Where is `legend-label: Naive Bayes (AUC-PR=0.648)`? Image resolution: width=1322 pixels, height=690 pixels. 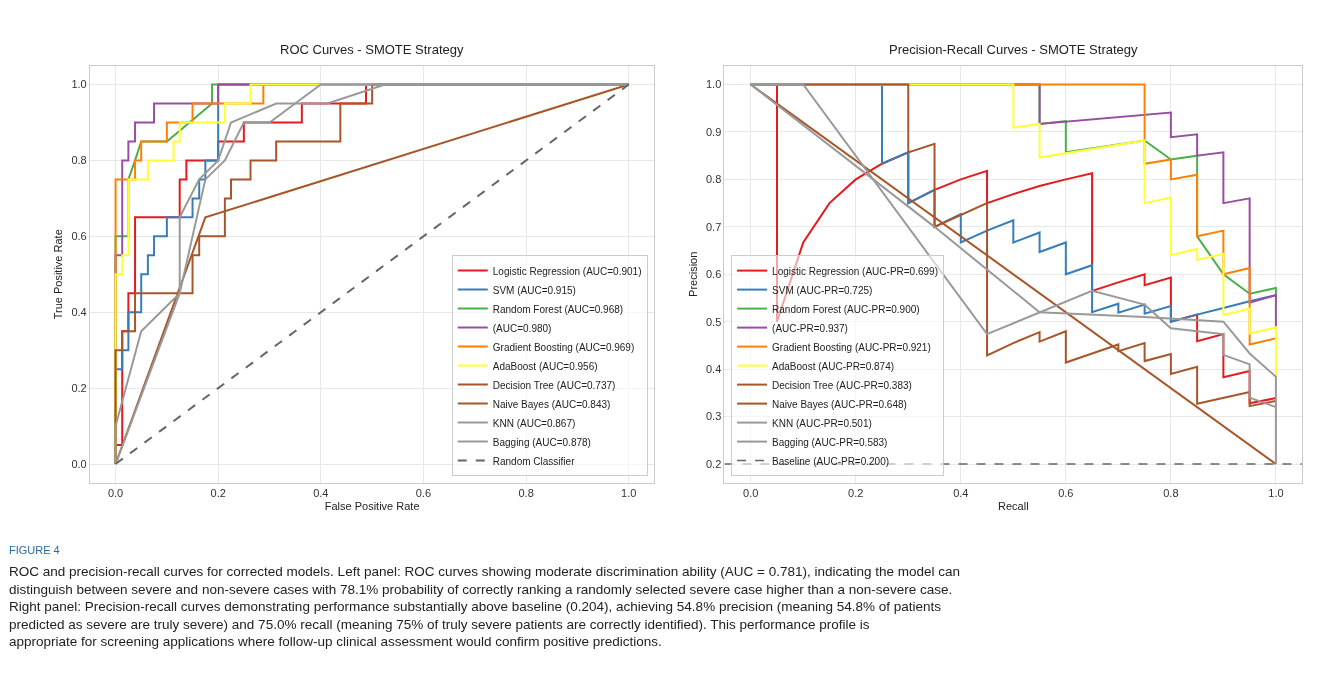
legend-label: Naive Bayes (AUC-PR=0.648) is located at coordinates (839, 404).